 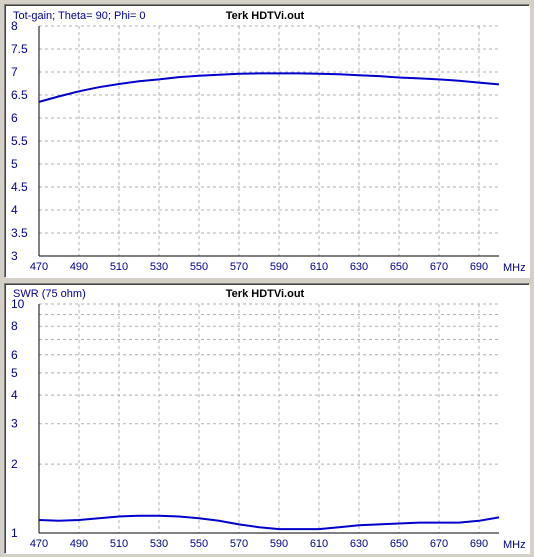 I want to click on c1-x-tick-label: 490, so click(x=79, y=544).